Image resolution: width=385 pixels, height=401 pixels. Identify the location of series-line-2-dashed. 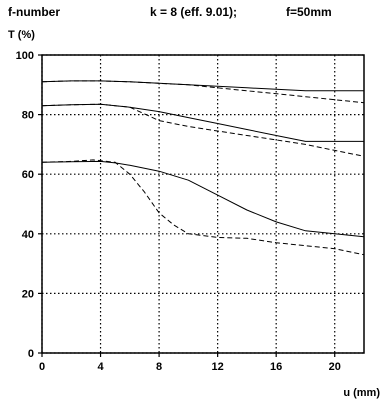
(203, 92).